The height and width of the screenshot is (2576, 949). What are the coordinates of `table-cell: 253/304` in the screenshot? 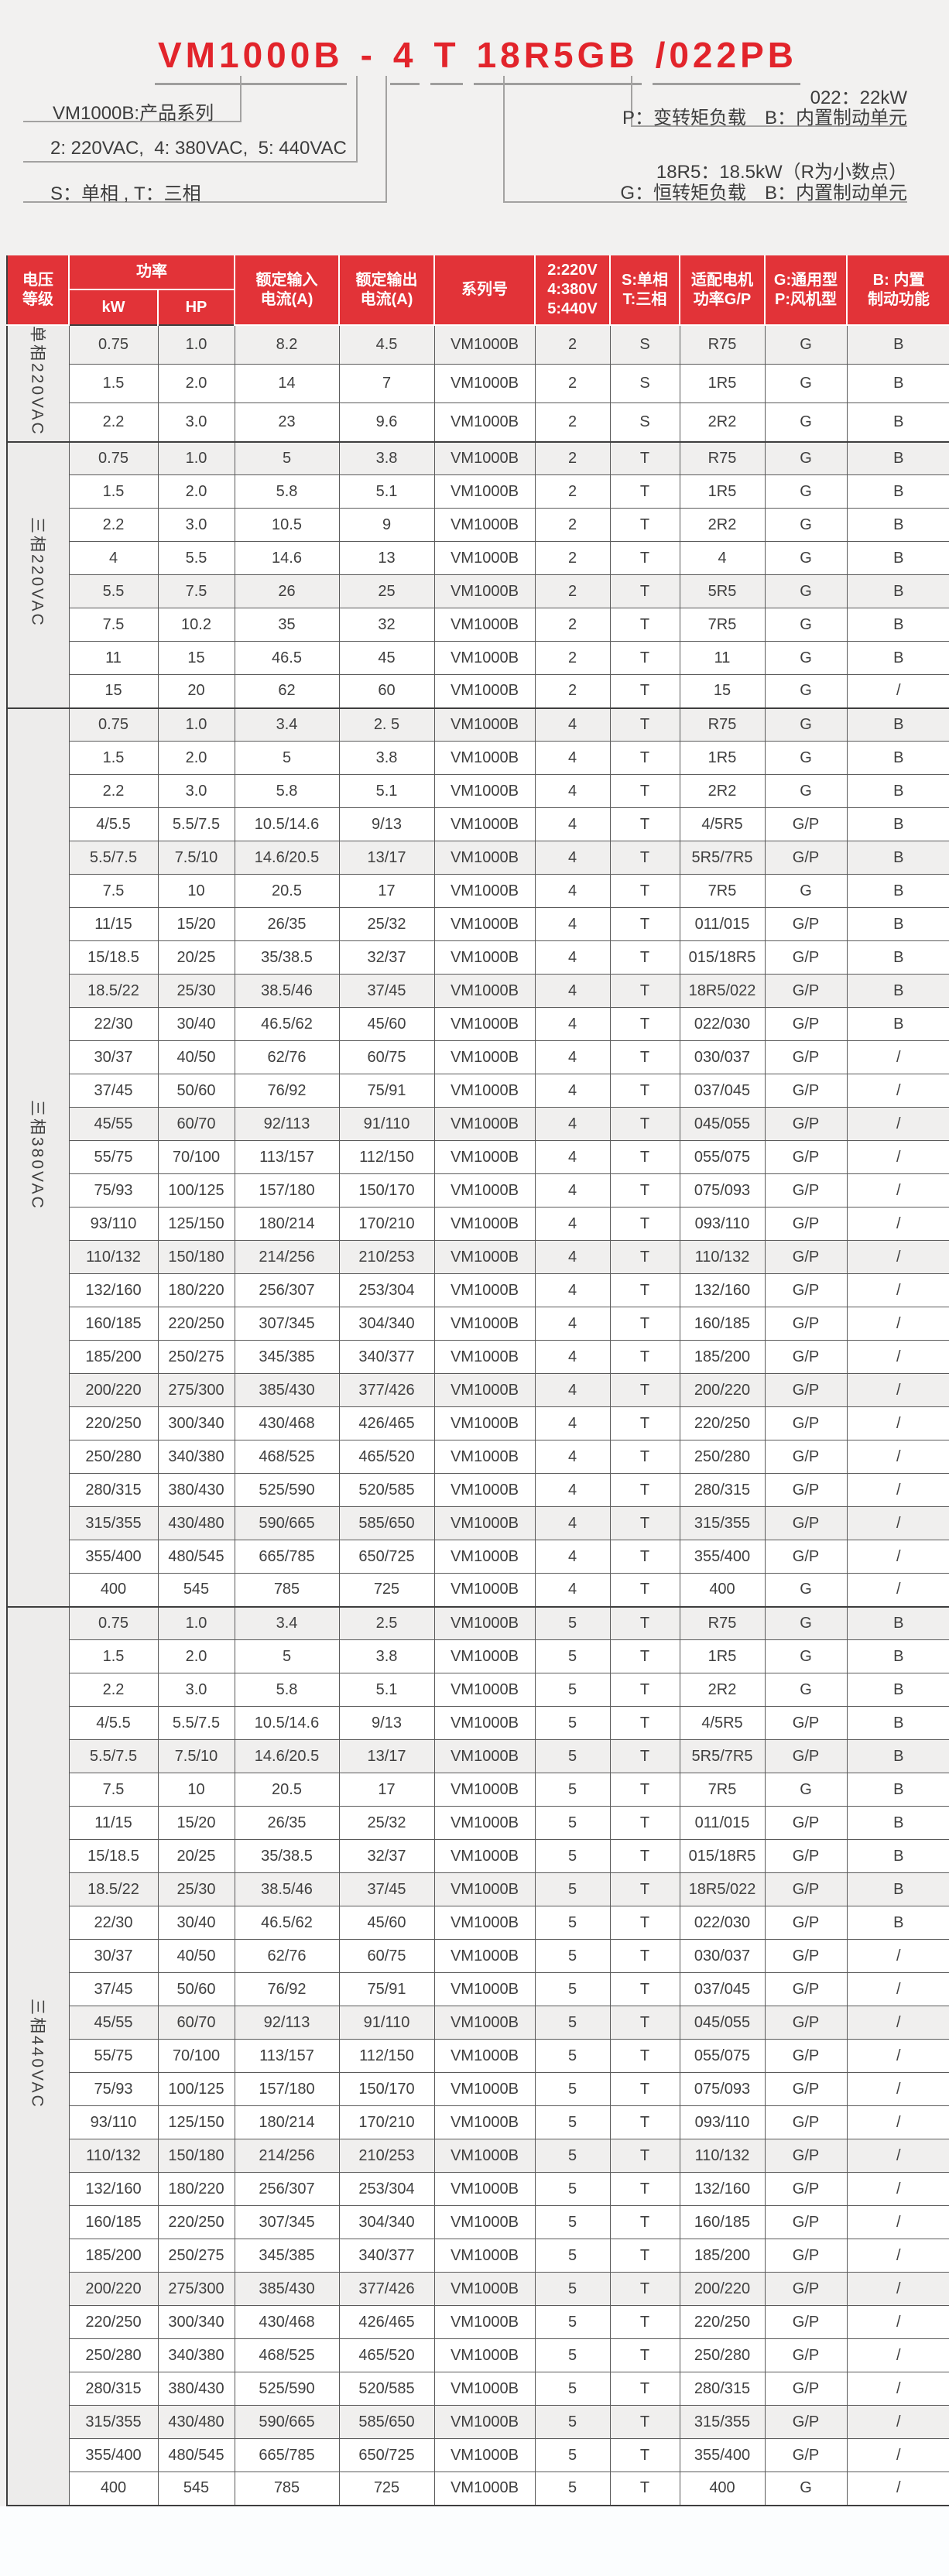 It's located at (386, 1290).